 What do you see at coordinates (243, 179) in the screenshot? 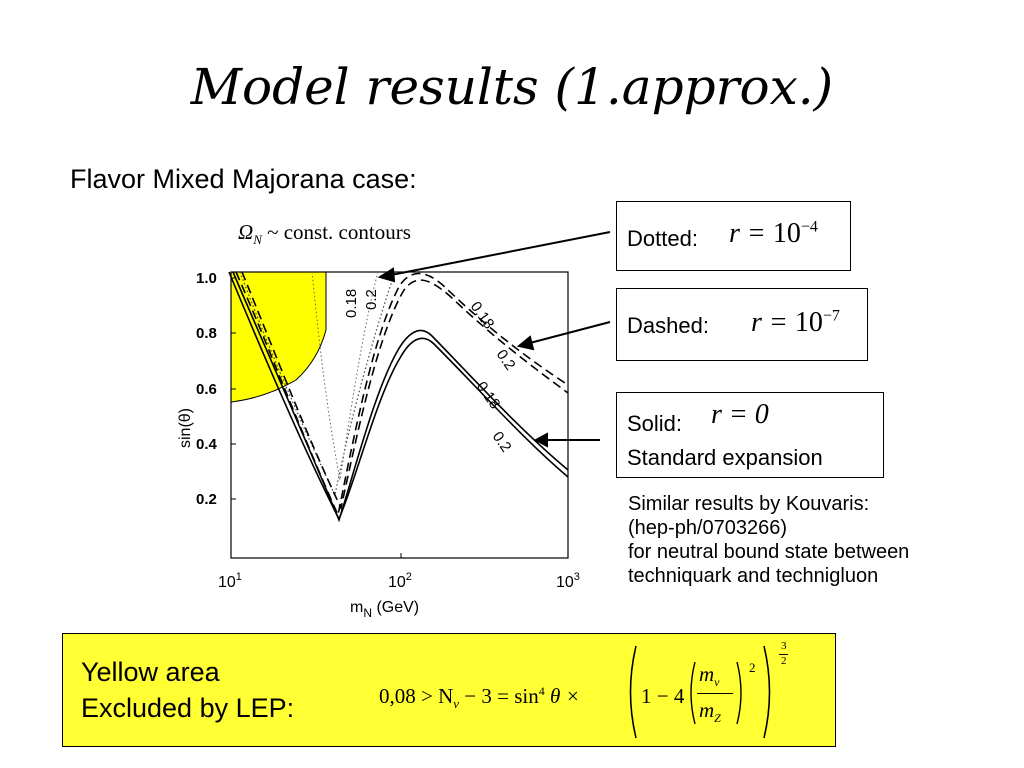
I see `slide-subtitle: Flavor Mixed Majorana case:` at bounding box center [243, 179].